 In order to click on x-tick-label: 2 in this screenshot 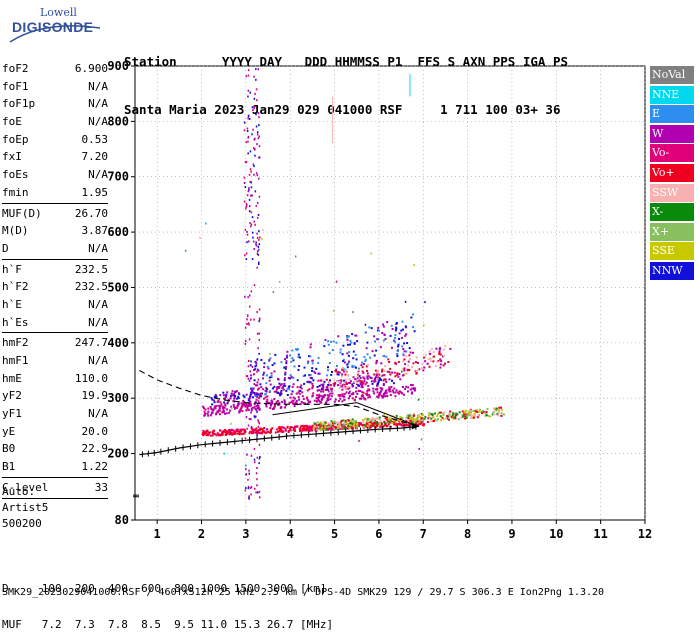, I will do `click(201, 534)`.